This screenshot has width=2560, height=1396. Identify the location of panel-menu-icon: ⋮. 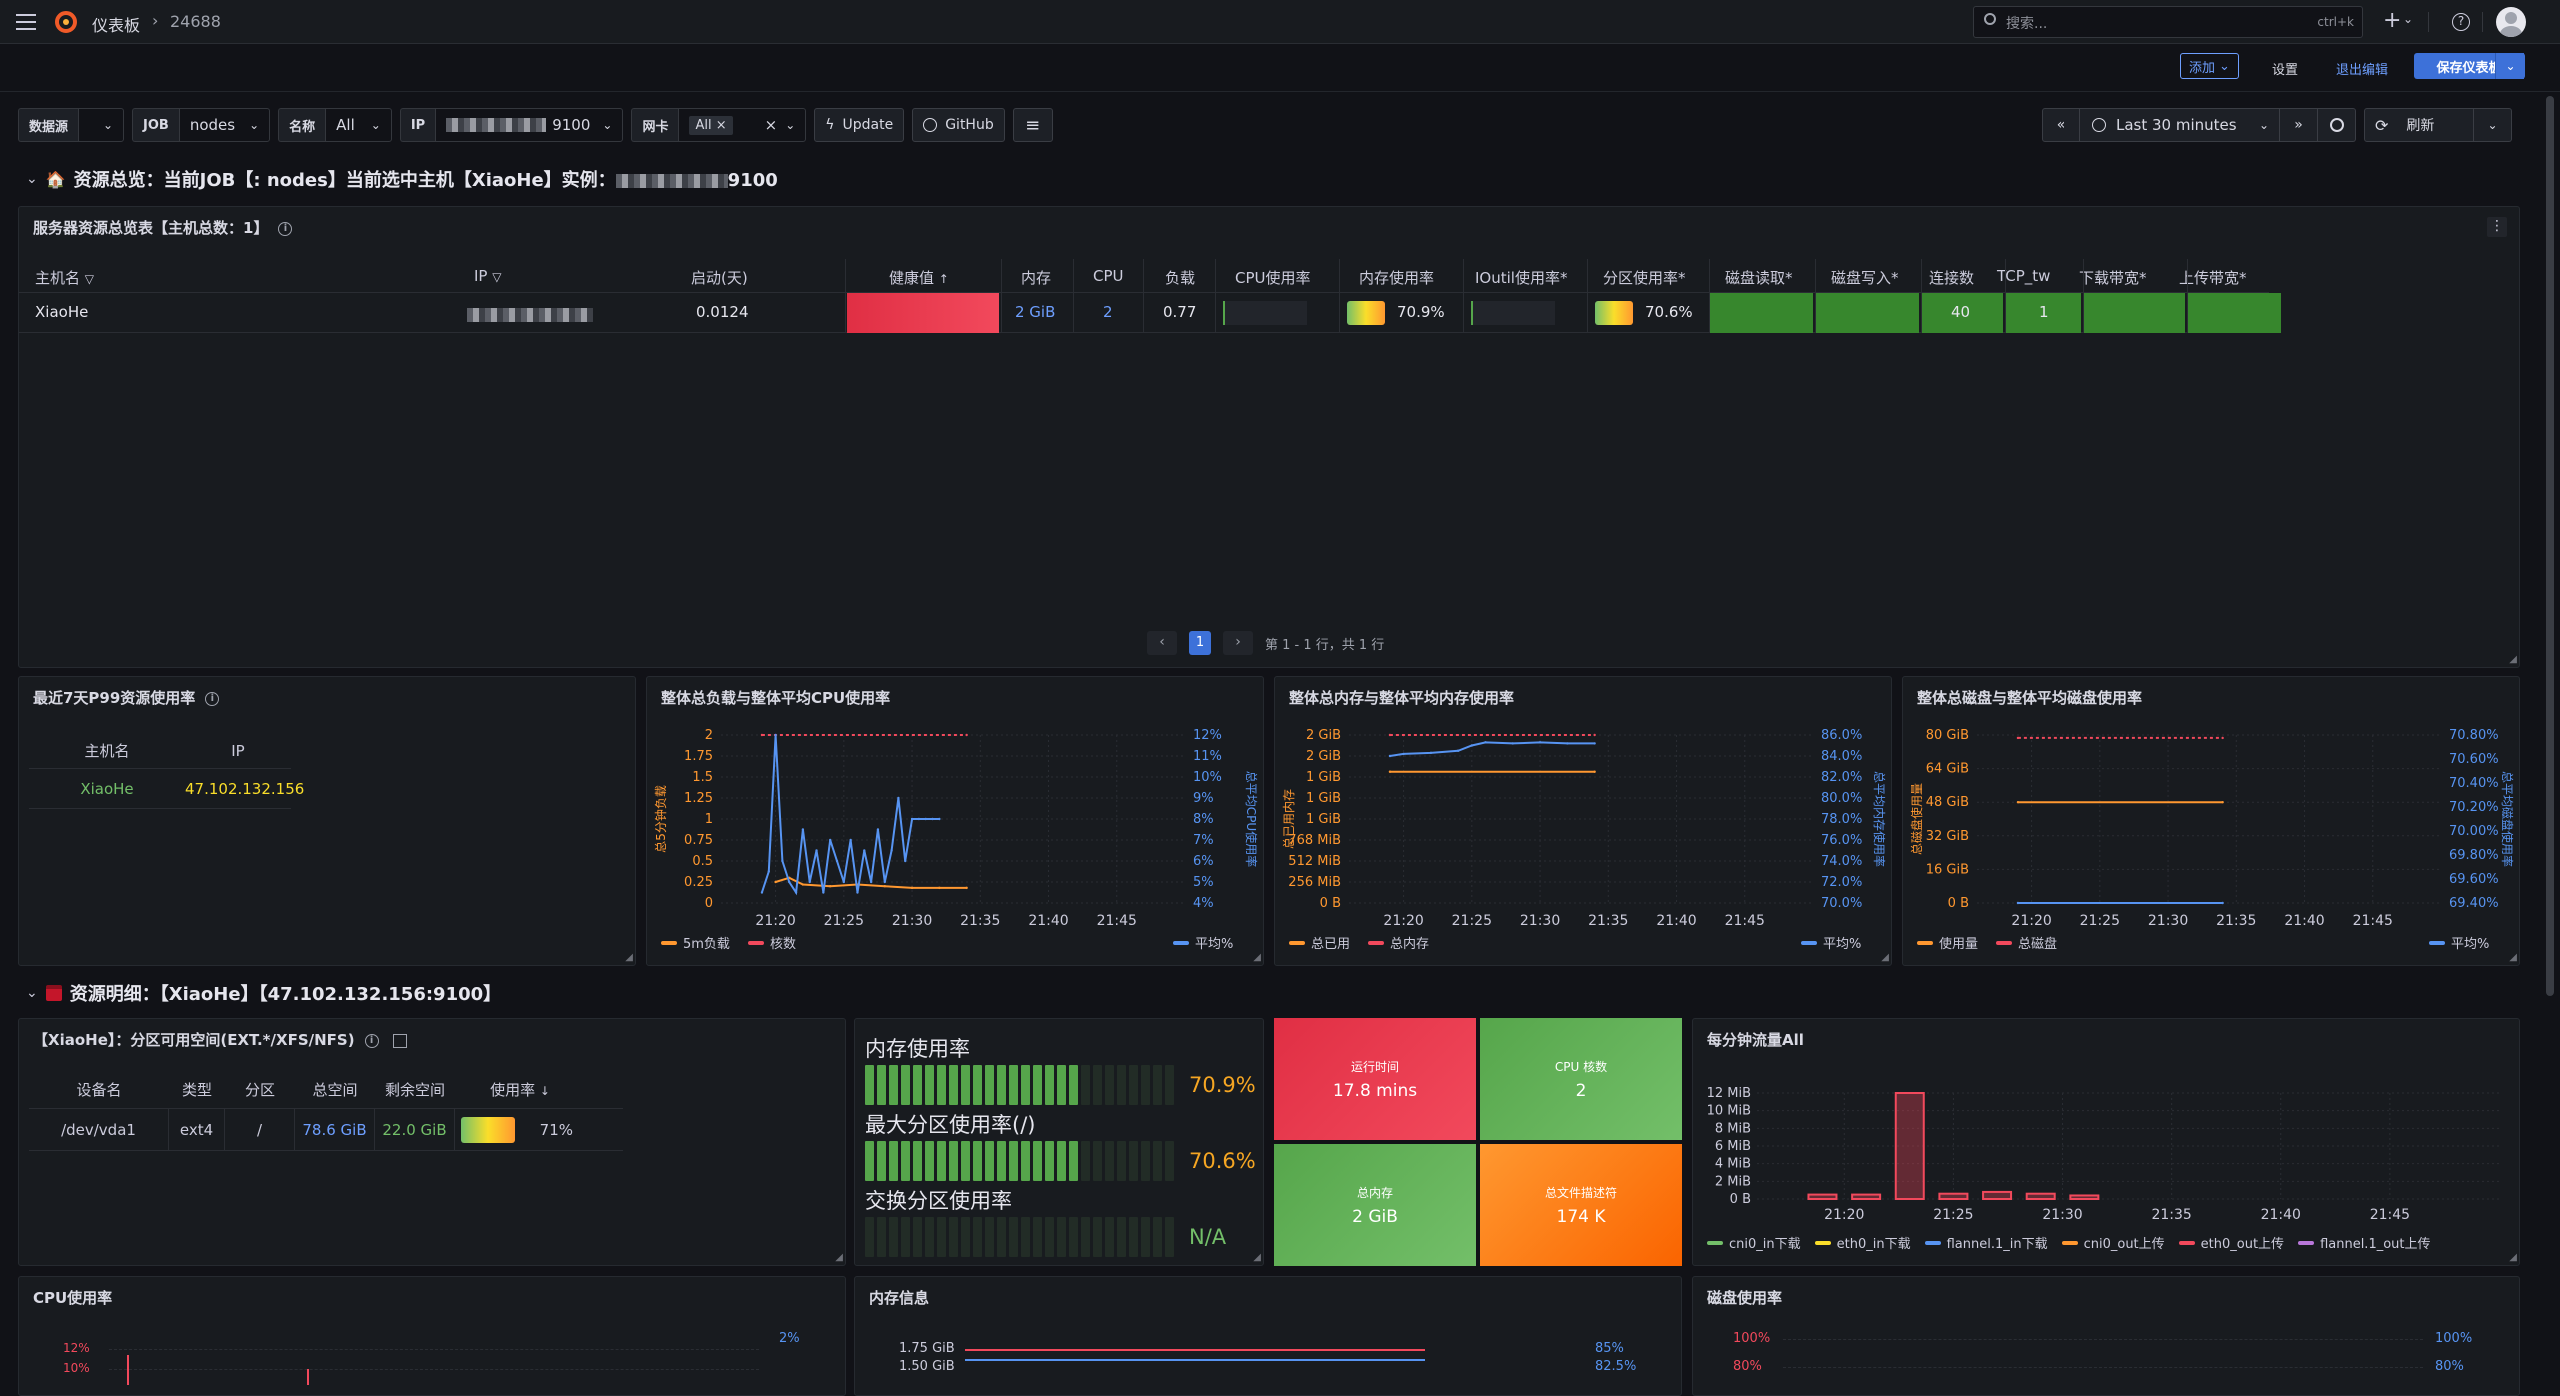
(2497, 227).